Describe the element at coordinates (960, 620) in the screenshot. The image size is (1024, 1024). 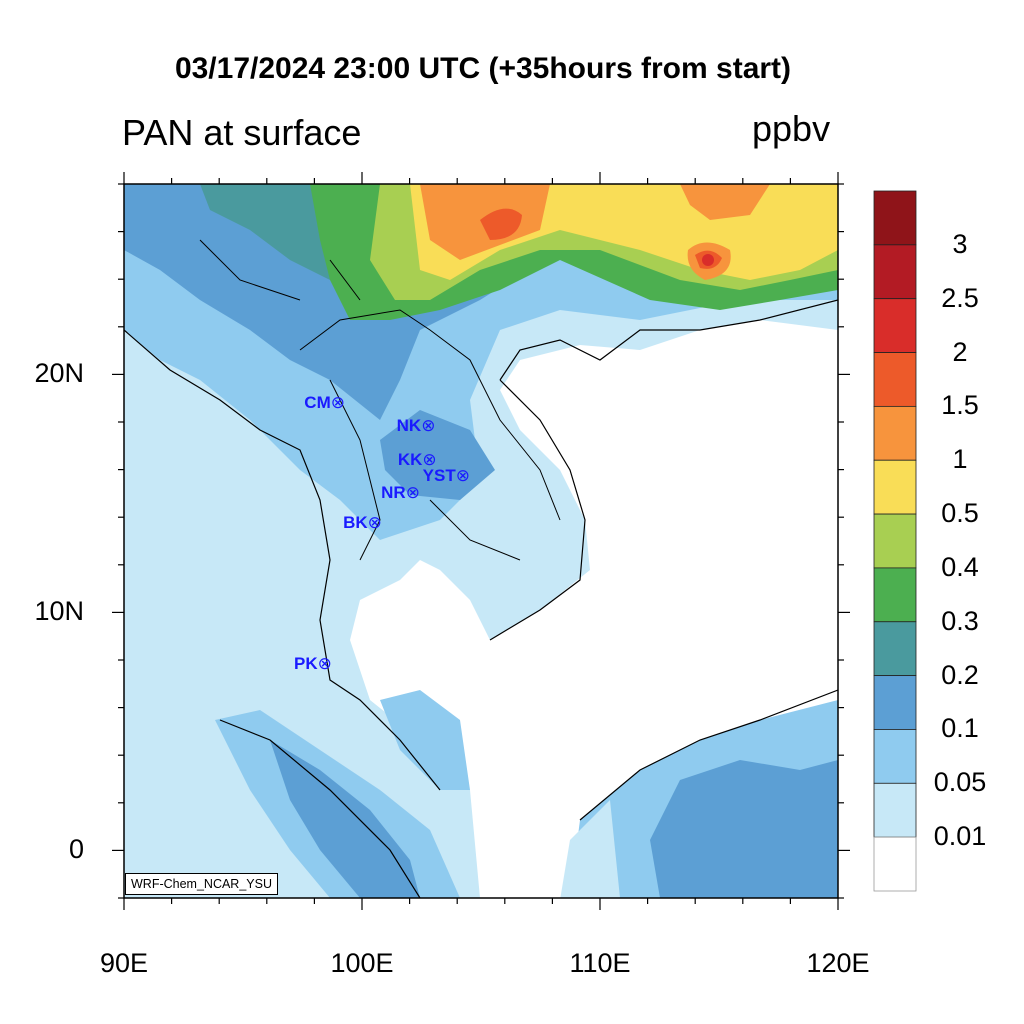
I see `colorbar-label: 0.3` at that location.